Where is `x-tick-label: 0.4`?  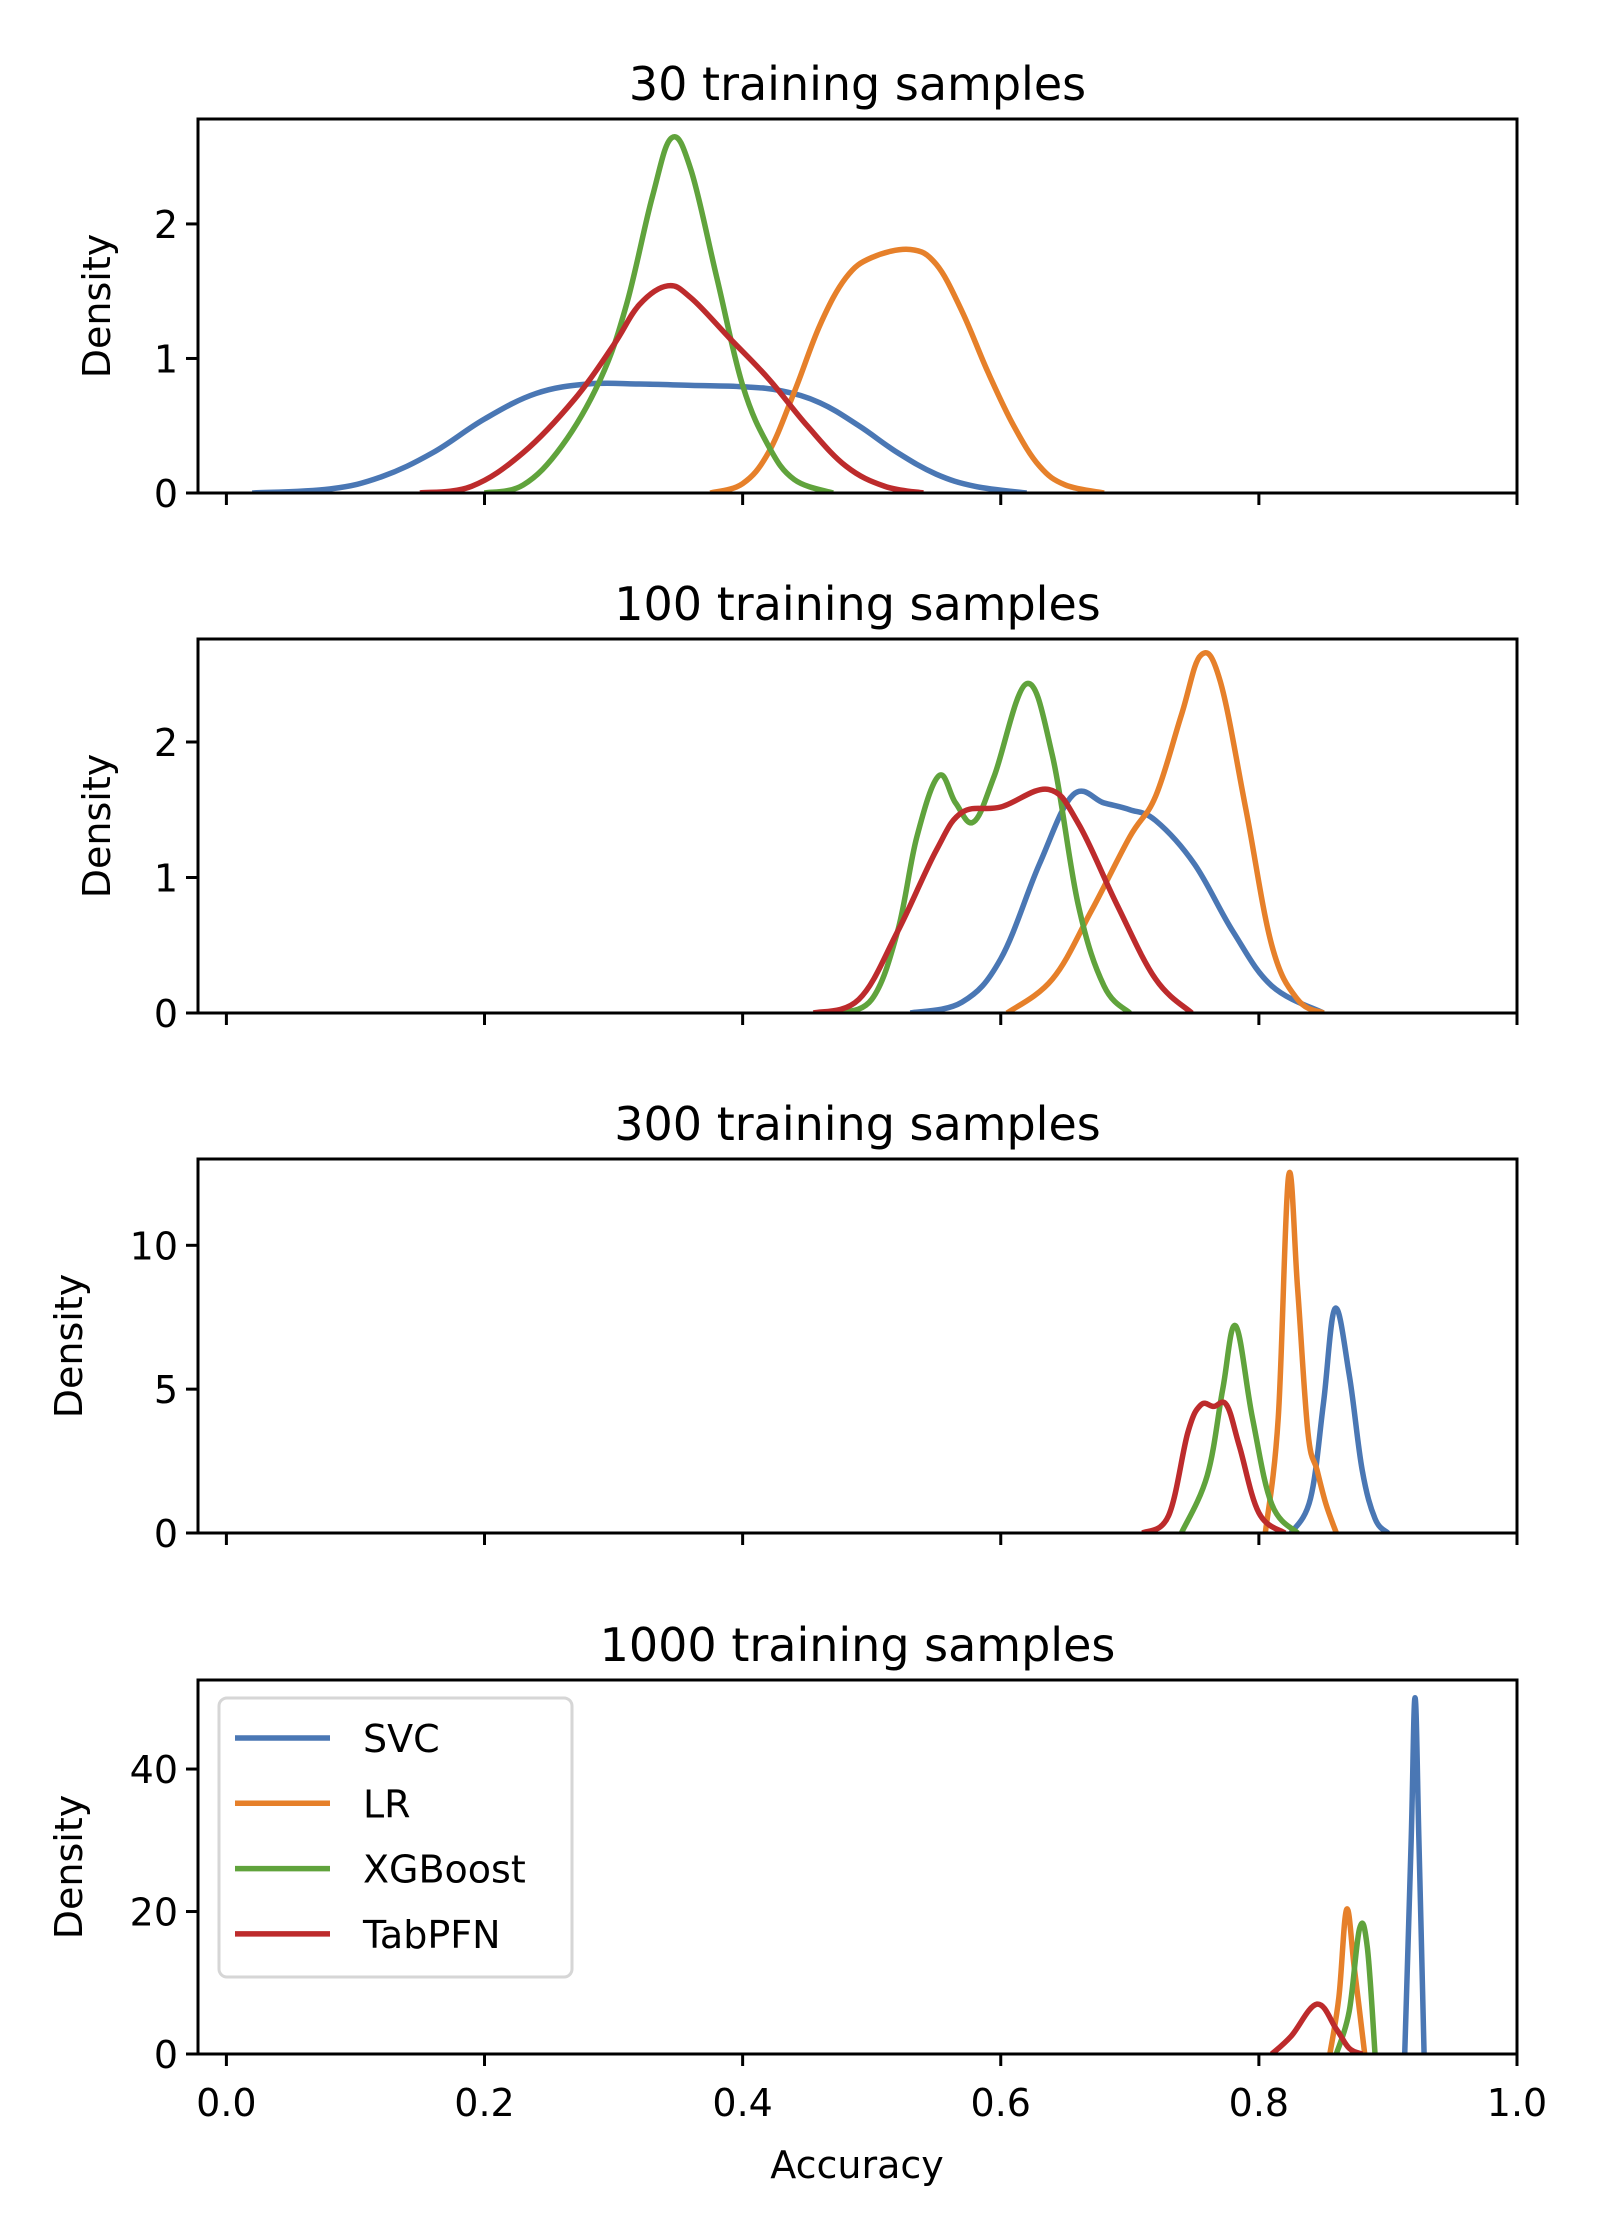 x-tick-label: 0.4 is located at coordinates (742, 2103).